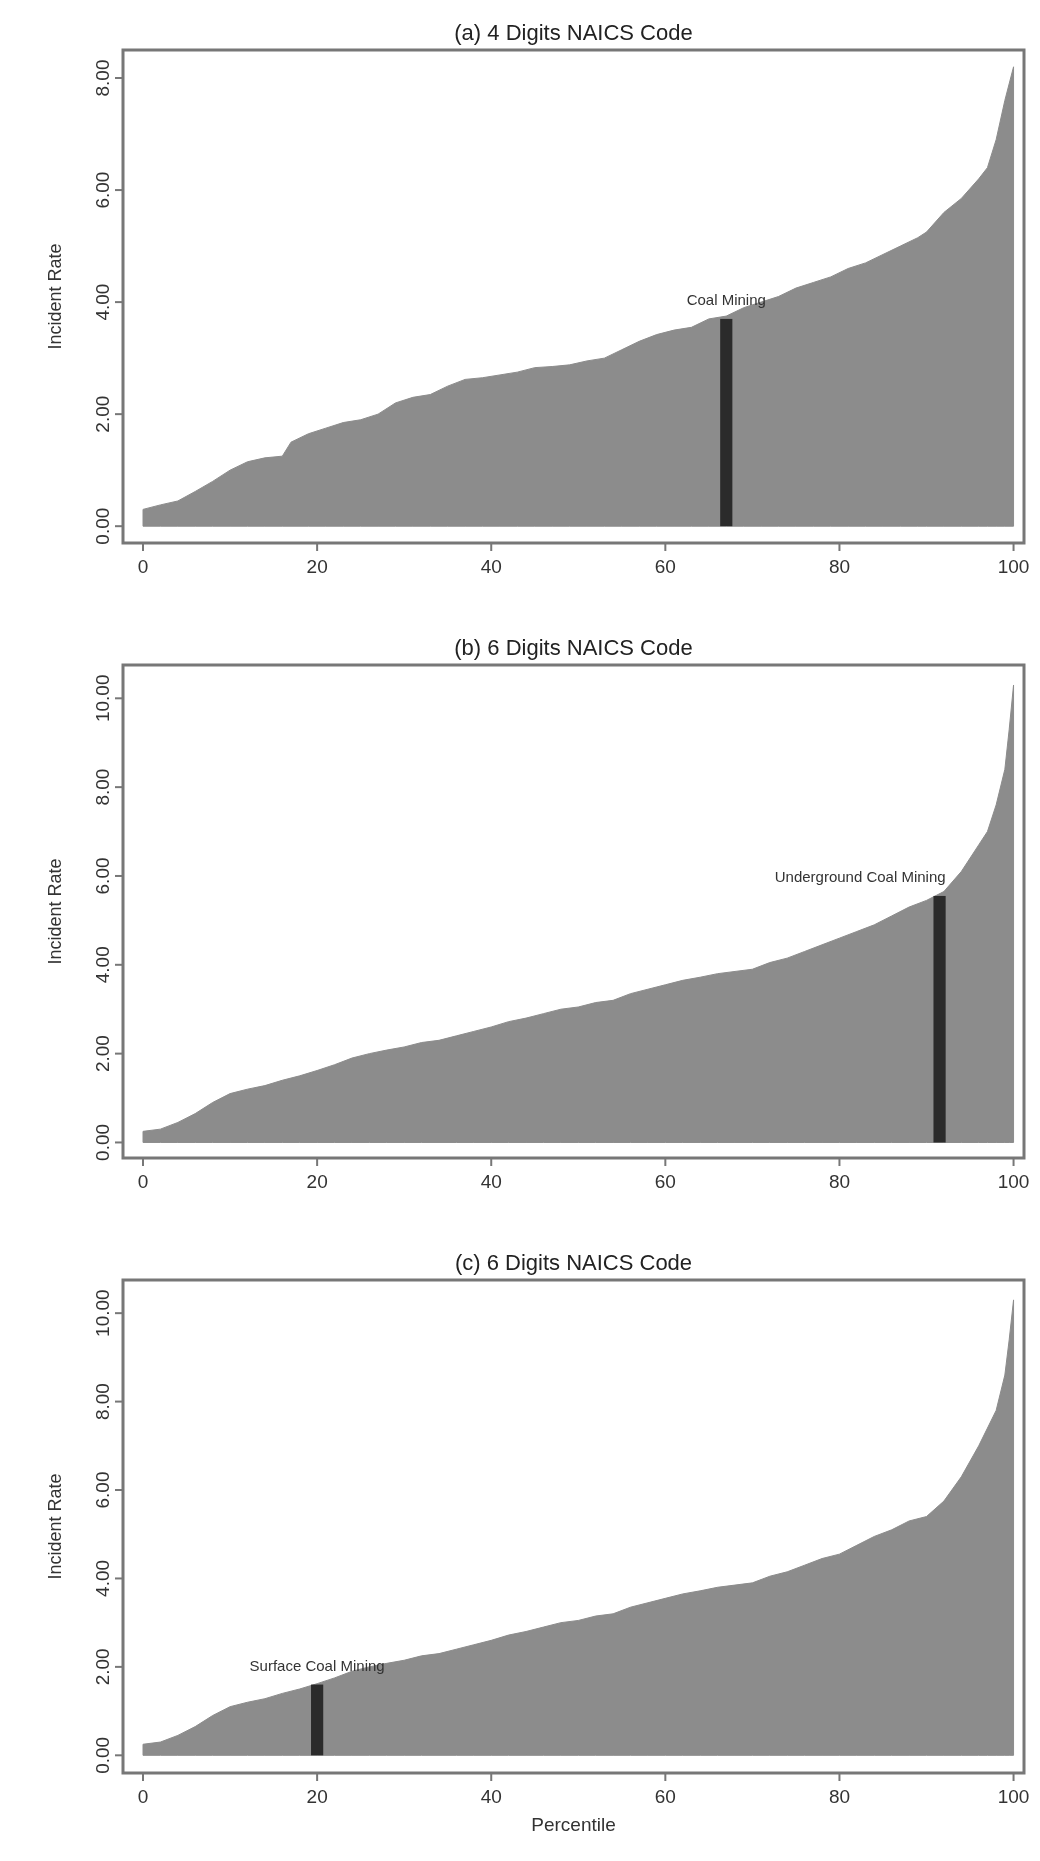 This screenshot has height=1861, width=1040. Describe the element at coordinates (573, 1824) in the screenshot. I see `x-axis-title: Percentile` at that location.